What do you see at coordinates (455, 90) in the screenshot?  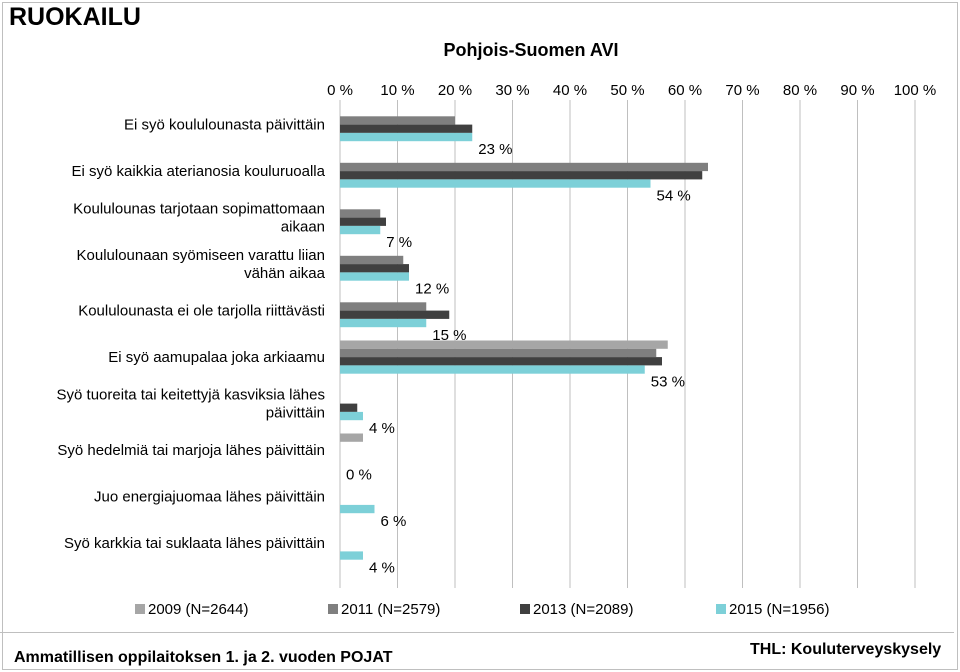 I see `x-tick-label: 20 %` at bounding box center [455, 90].